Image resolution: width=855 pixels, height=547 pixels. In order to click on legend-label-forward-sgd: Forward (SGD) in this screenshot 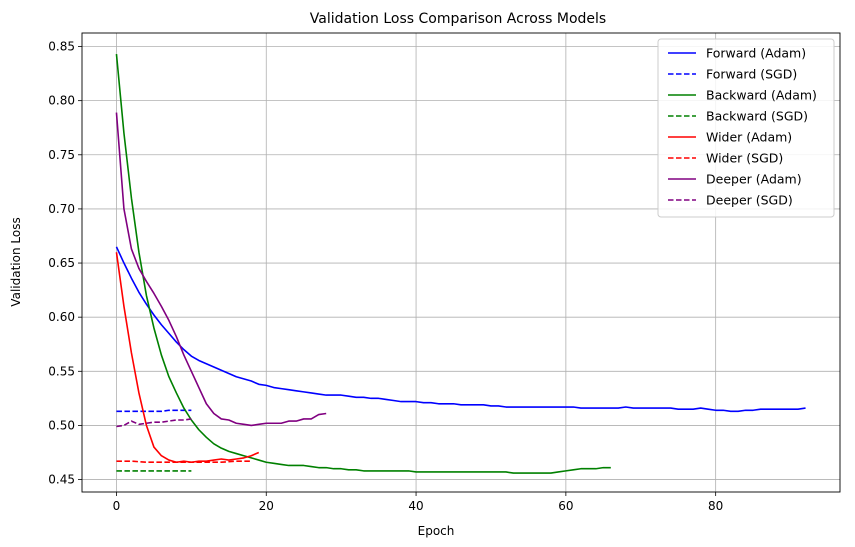, I will do `click(751, 74)`.